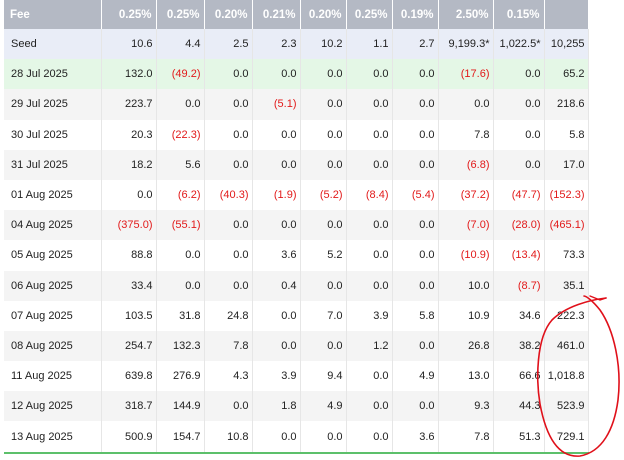 The width and height of the screenshot is (624, 460). What do you see at coordinates (566, 406) in the screenshot?
I see `row-total-cell: 523.9` at bounding box center [566, 406].